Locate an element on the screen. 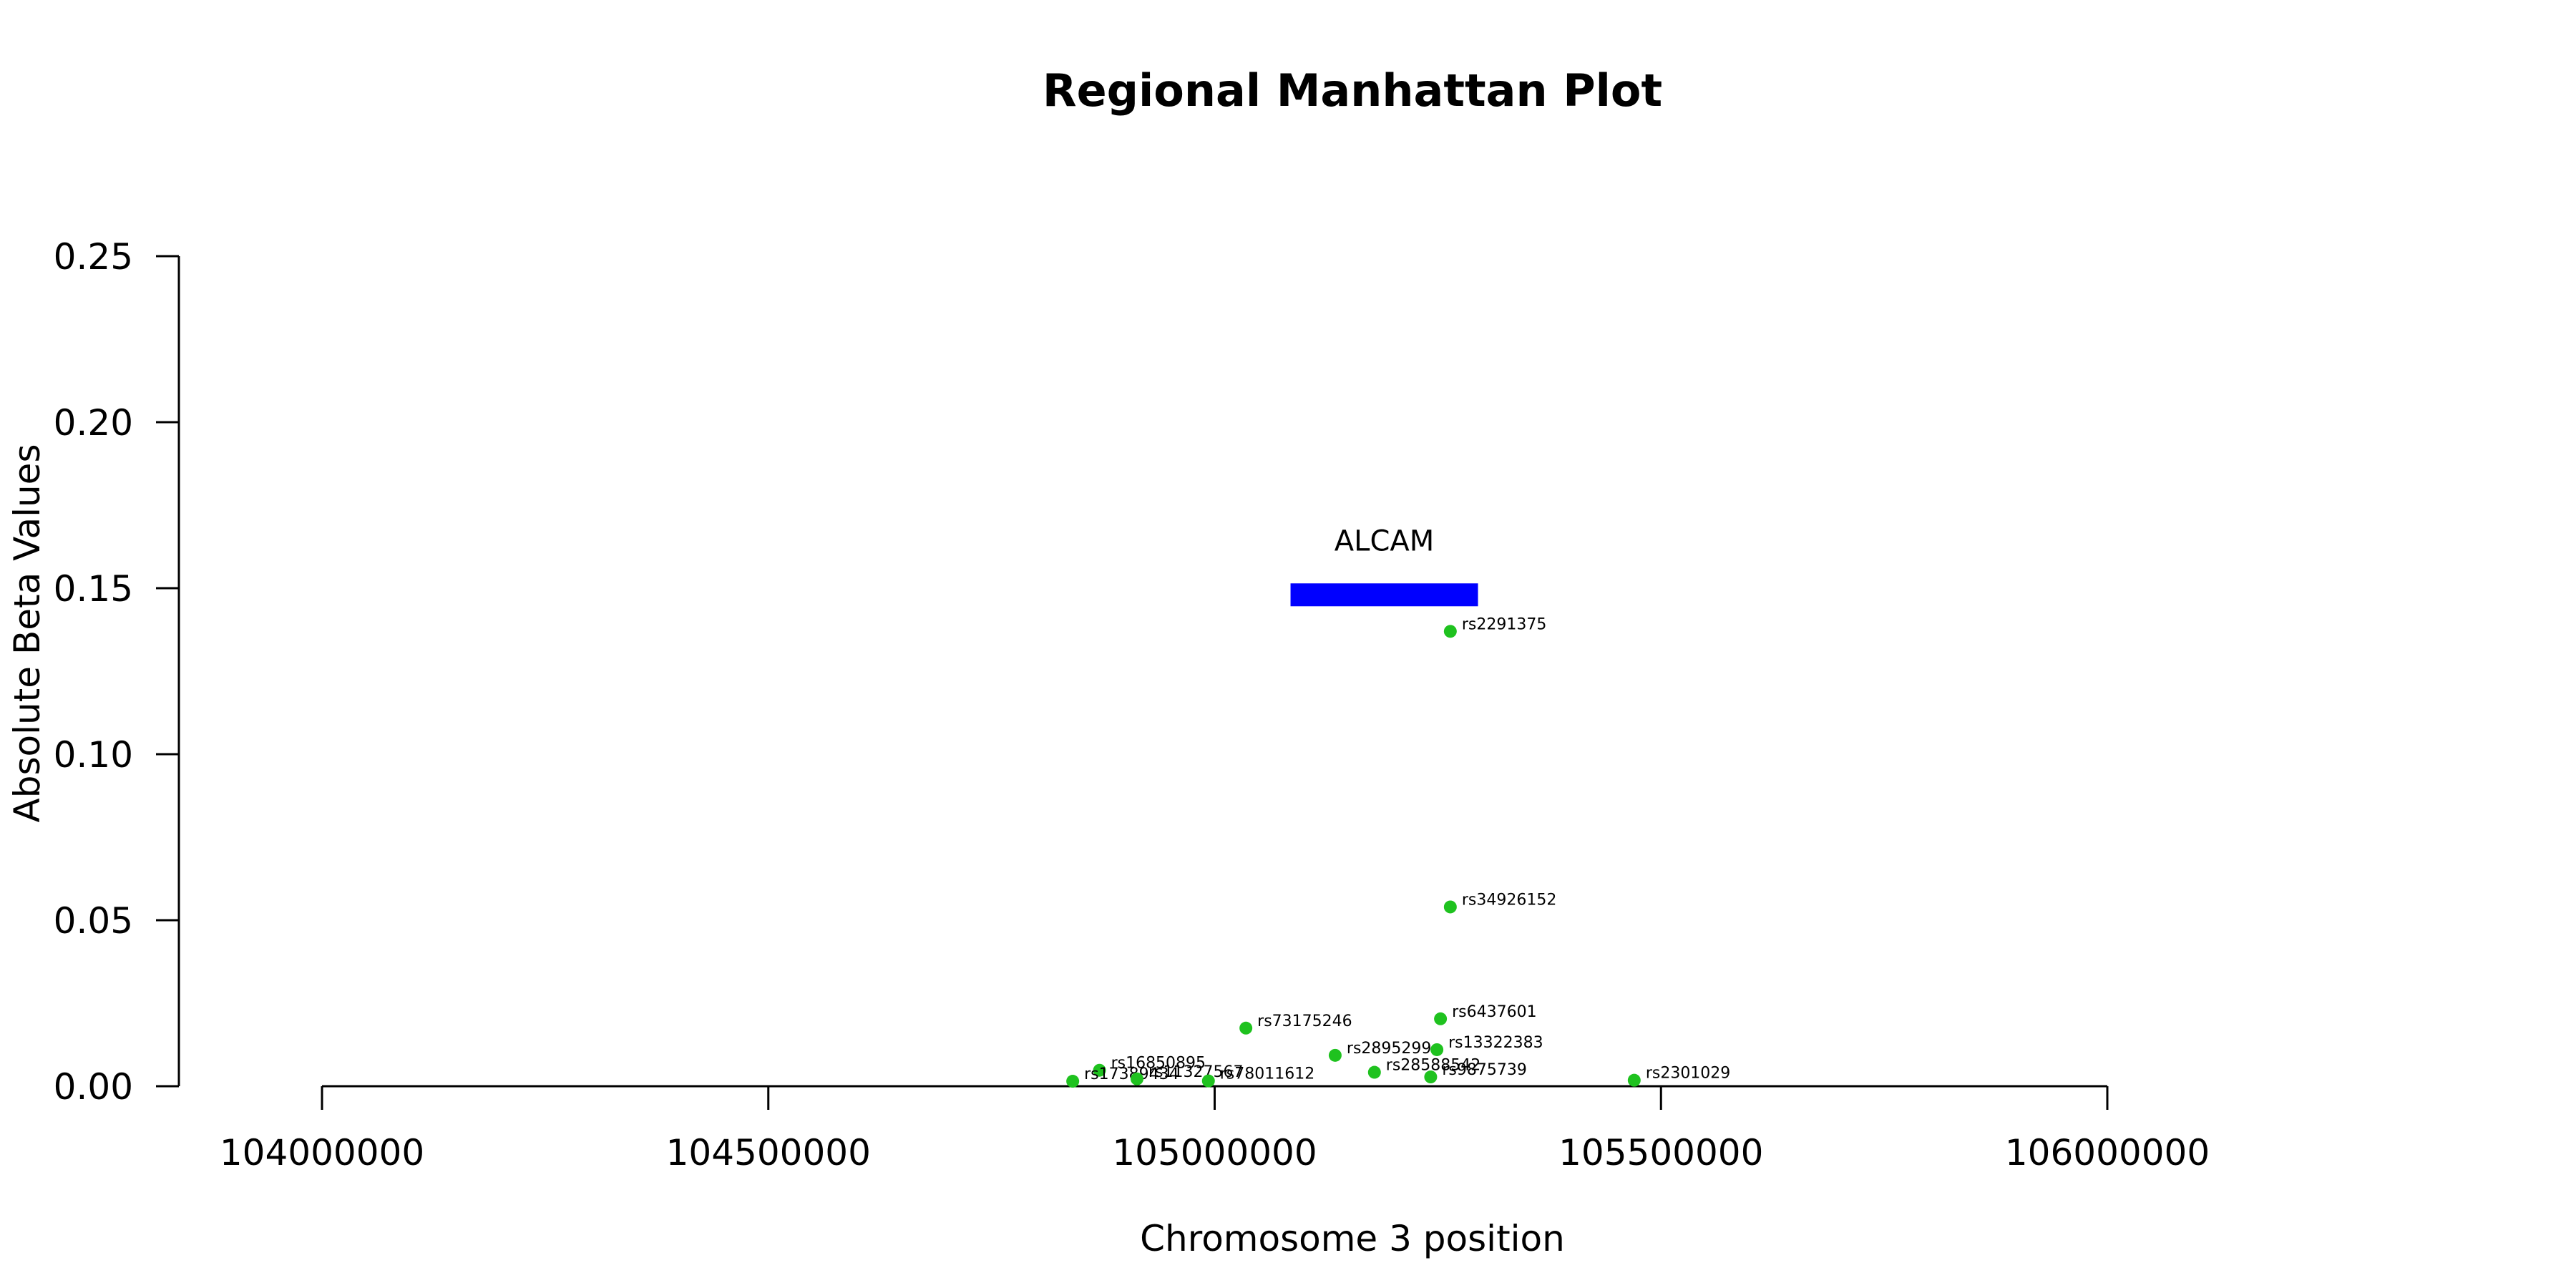  snp-label: rs78011612 is located at coordinates (1267, 1074).